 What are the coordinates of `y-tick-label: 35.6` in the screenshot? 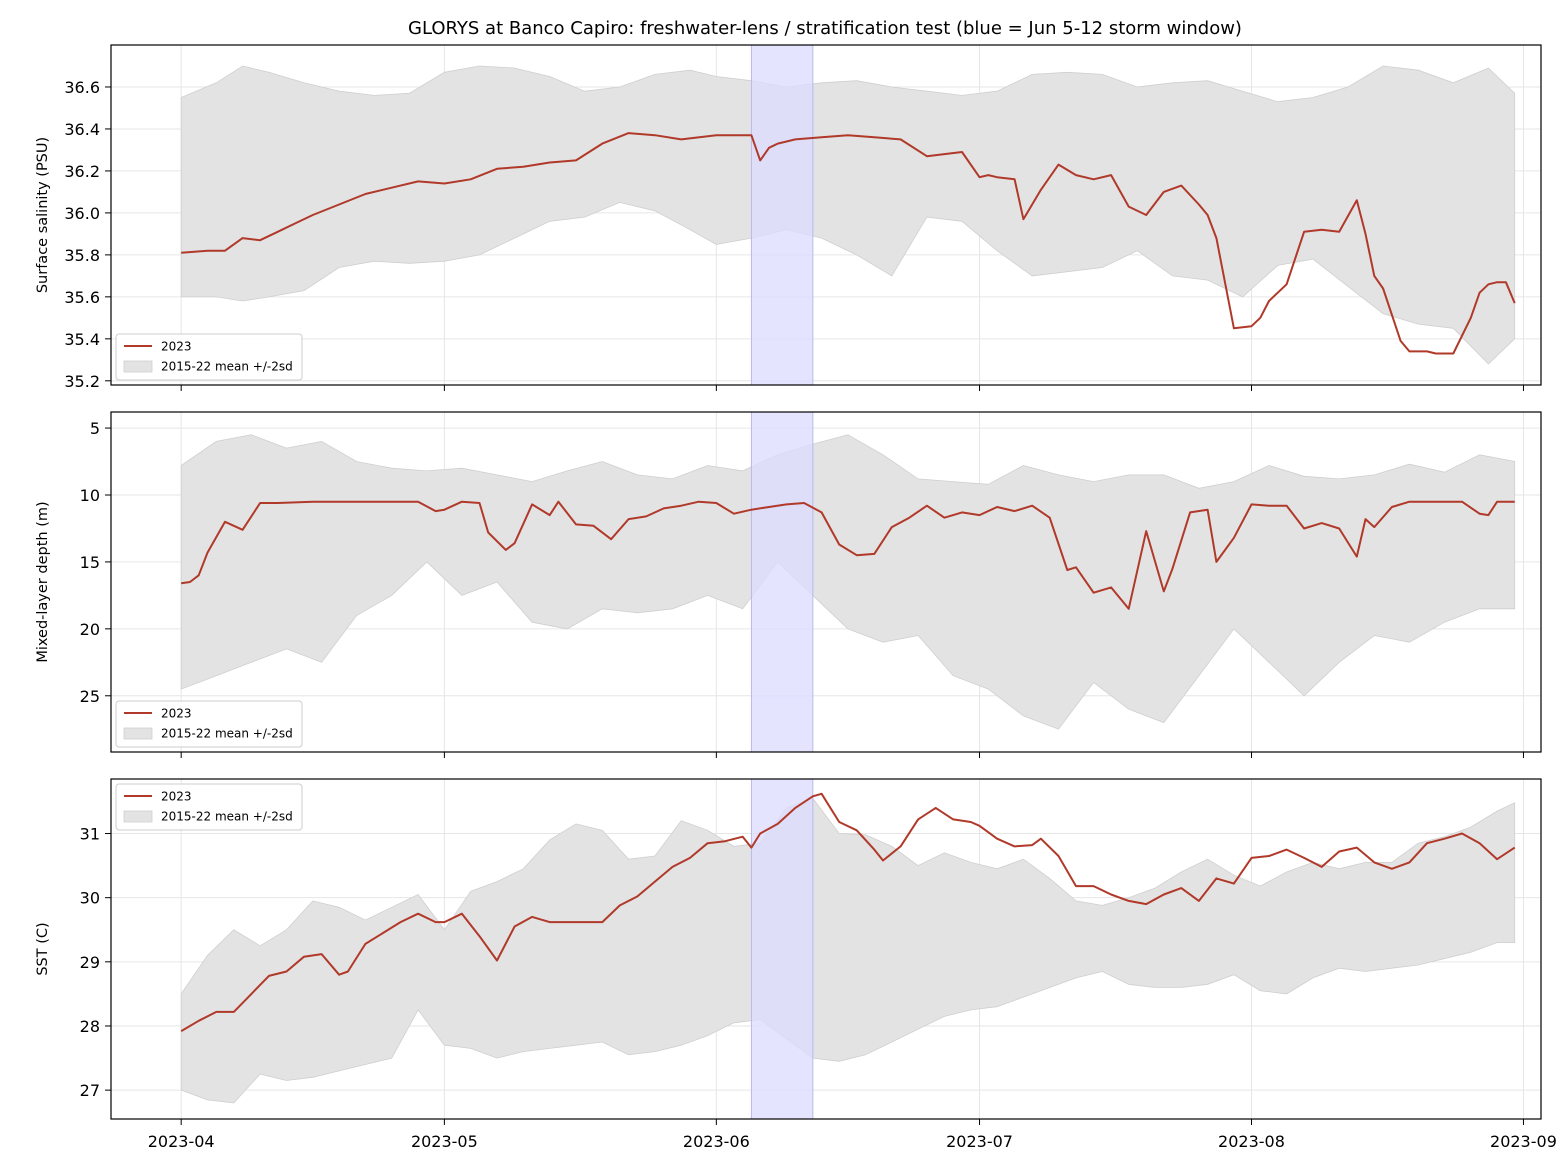 It's located at (82, 297).